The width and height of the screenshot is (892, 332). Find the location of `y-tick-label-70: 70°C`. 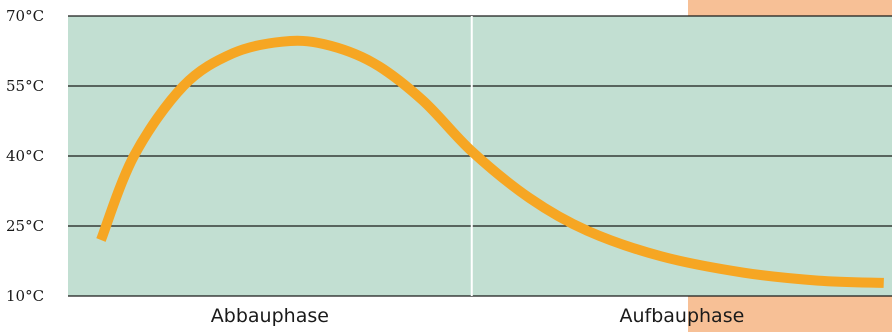

y-tick-label-70: 70°C is located at coordinates (25, 16).